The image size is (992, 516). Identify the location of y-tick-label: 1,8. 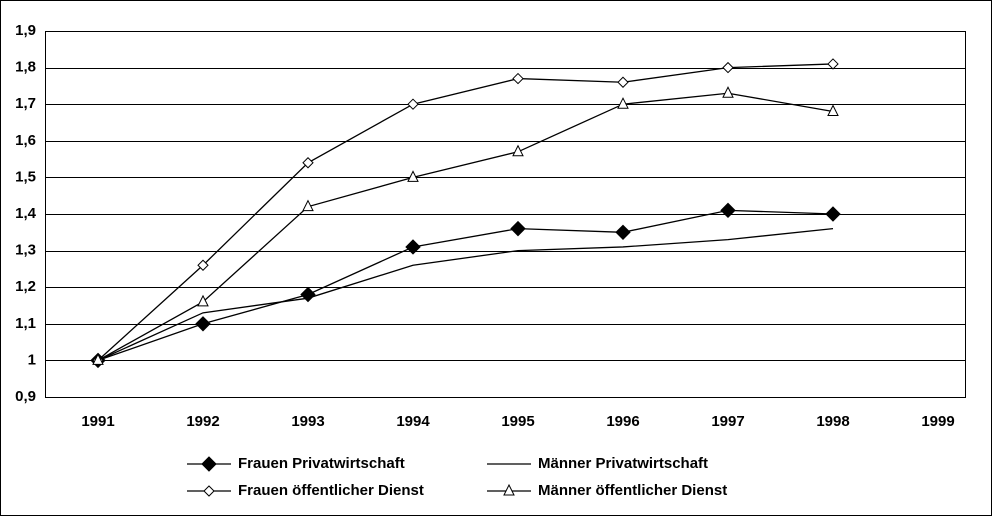
(25, 67).